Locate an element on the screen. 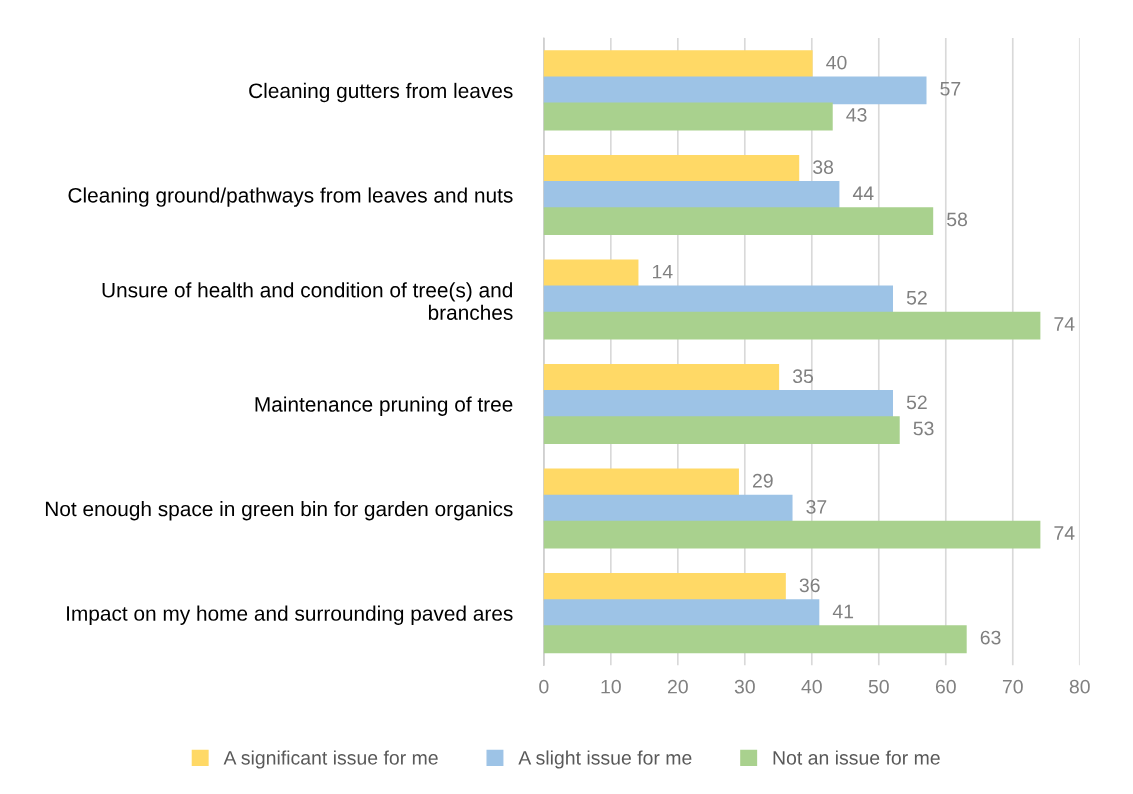  y-tick-label: Impact on my home and surrounding paved ares is located at coordinates (290, 615).